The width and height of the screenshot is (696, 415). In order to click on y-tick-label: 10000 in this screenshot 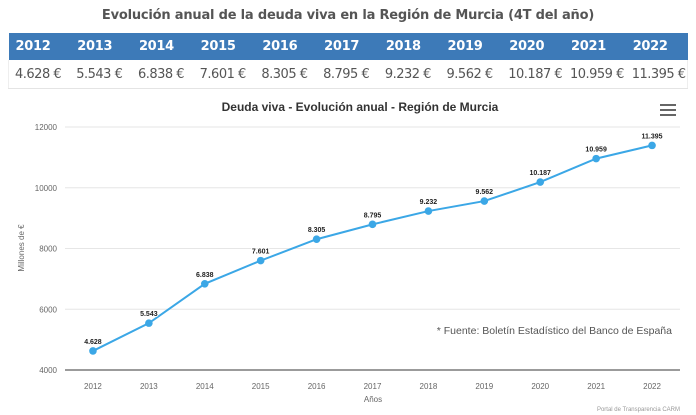, I will do `click(46, 188)`.